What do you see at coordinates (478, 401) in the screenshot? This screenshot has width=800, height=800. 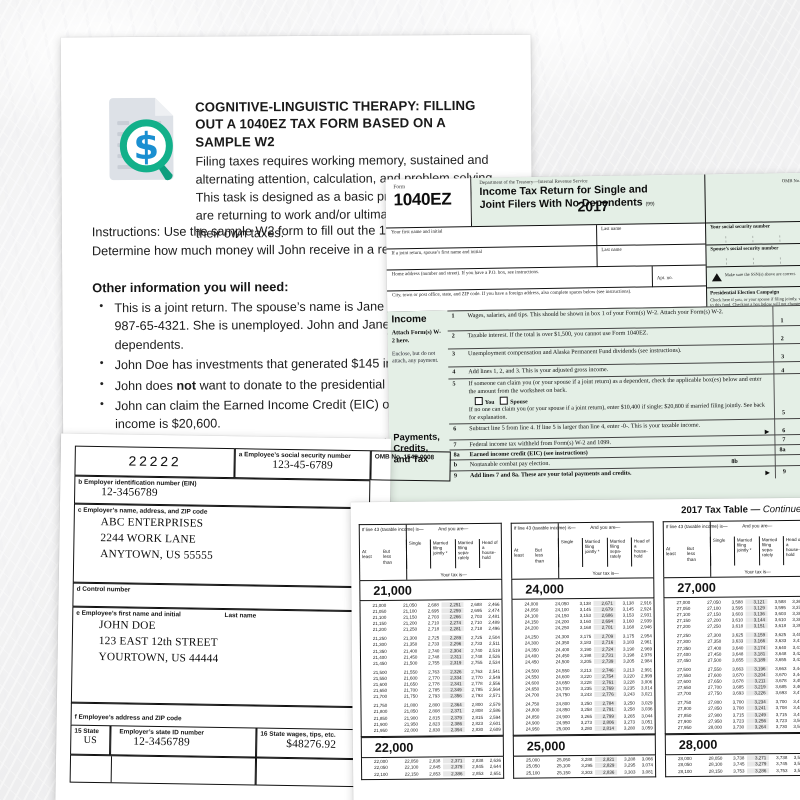 I see `dependent-you-checkbox` at bounding box center [478, 401].